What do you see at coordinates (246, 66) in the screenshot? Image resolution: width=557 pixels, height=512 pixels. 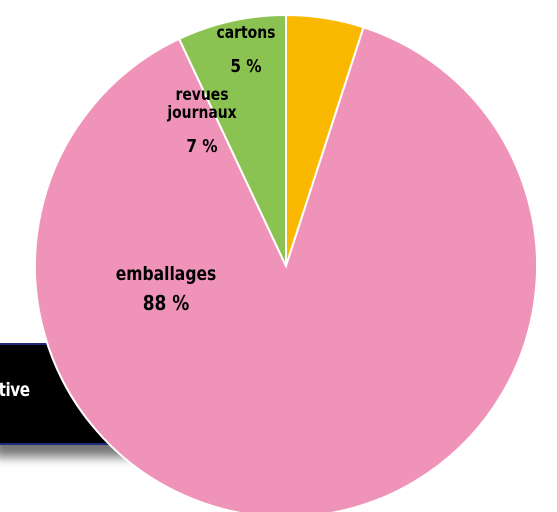 I see `slice-value-cartons: 5 %` at bounding box center [246, 66].